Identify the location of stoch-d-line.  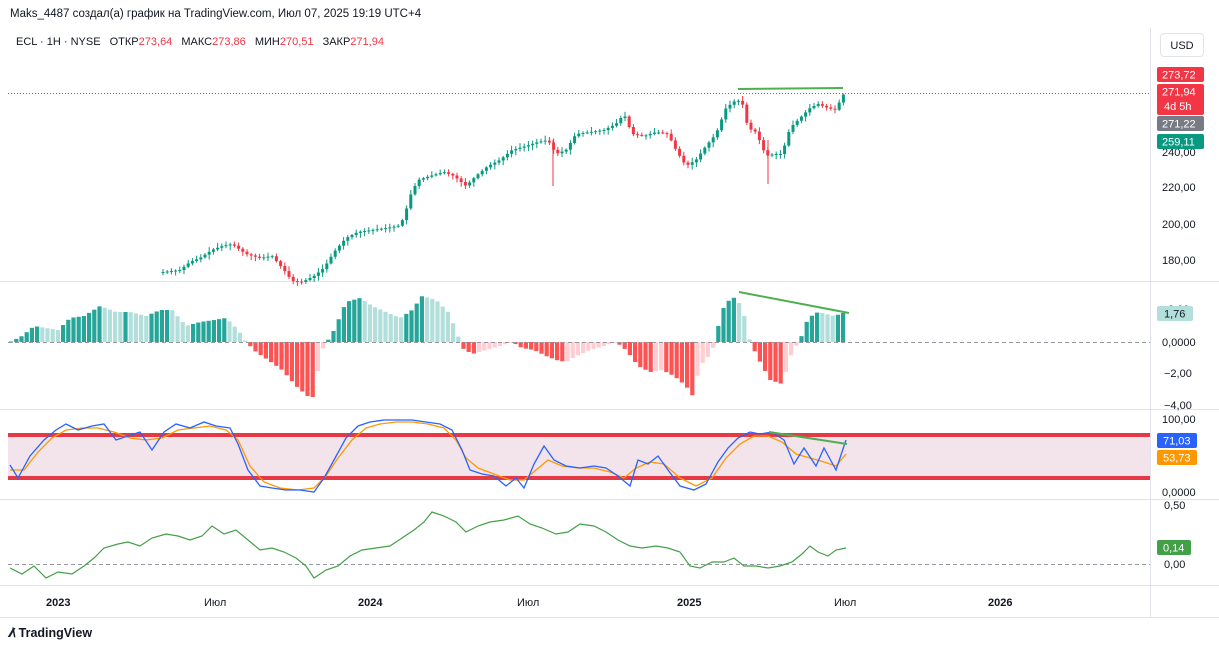
(428, 456).